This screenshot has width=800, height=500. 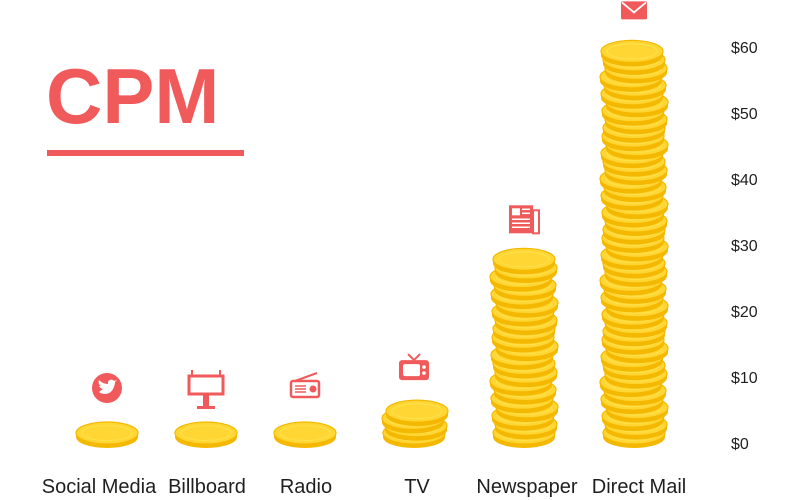 I want to click on billboard-icon, so click(x=206, y=389).